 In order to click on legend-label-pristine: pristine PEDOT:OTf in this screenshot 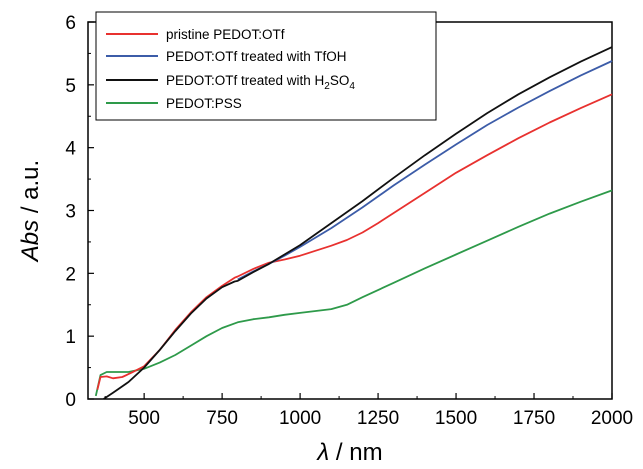, I will do `click(225, 34)`.